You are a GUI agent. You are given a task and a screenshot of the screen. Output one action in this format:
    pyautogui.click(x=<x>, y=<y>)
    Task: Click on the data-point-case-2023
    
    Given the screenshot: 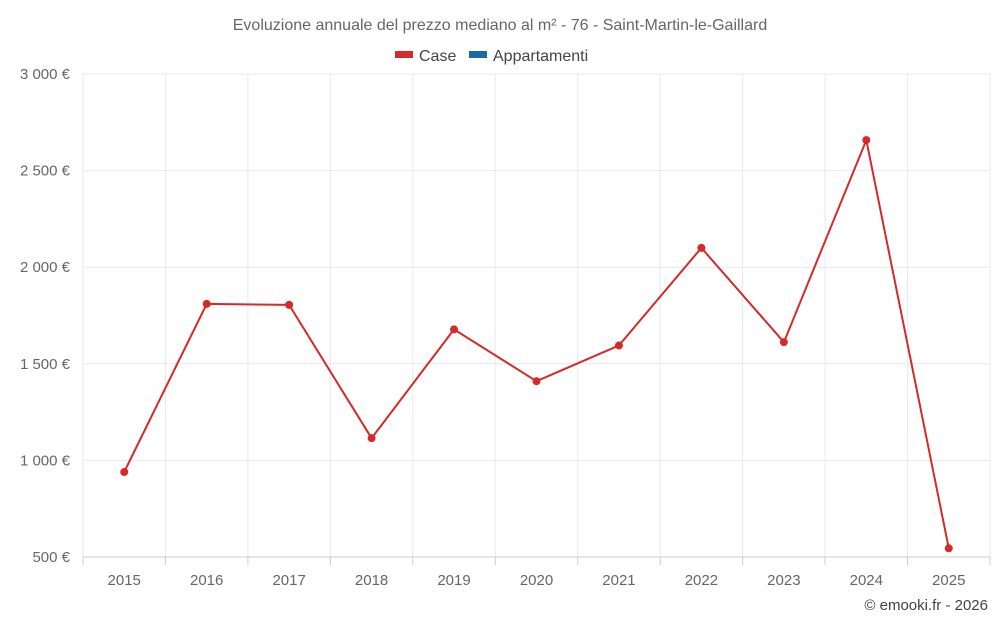 What is the action you would take?
    pyautogui.click(x=783, y=342)
    